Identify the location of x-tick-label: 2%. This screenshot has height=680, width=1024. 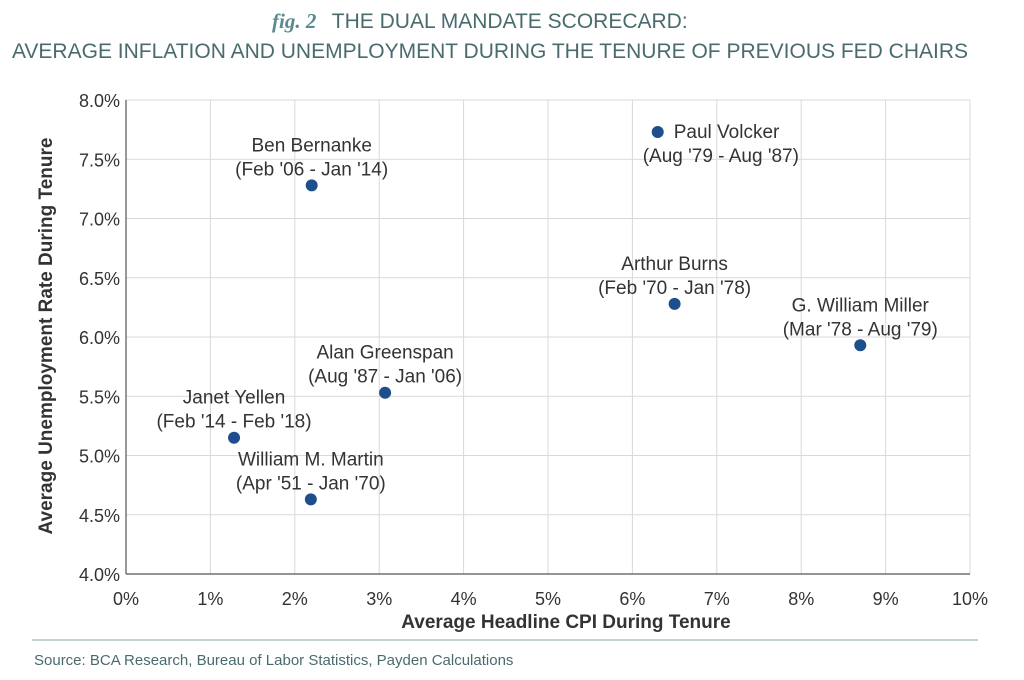
(295, 599).